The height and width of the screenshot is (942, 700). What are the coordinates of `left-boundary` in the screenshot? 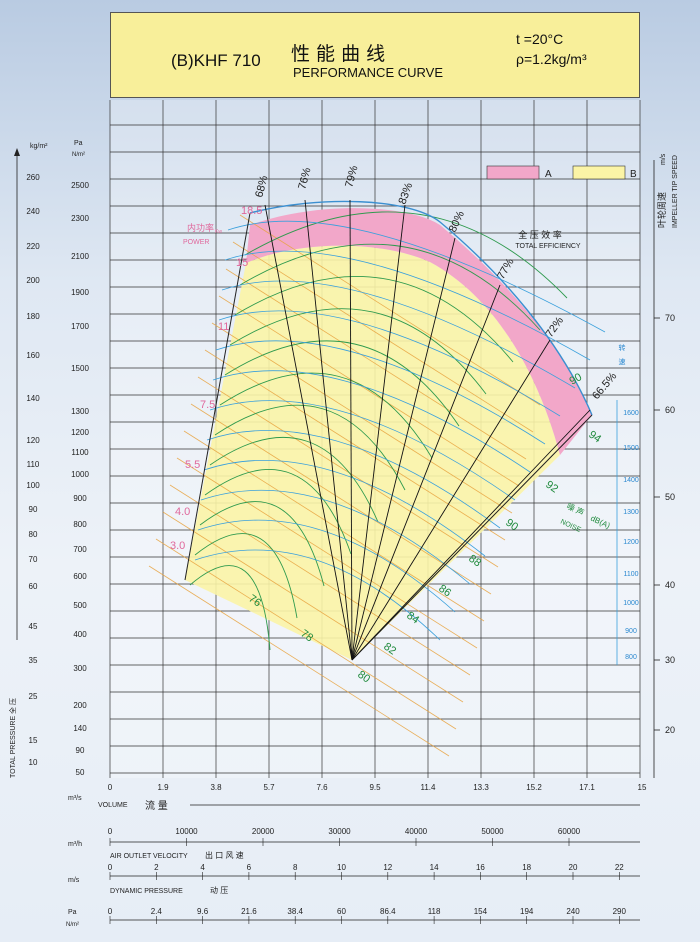 It's located at (217, 396).